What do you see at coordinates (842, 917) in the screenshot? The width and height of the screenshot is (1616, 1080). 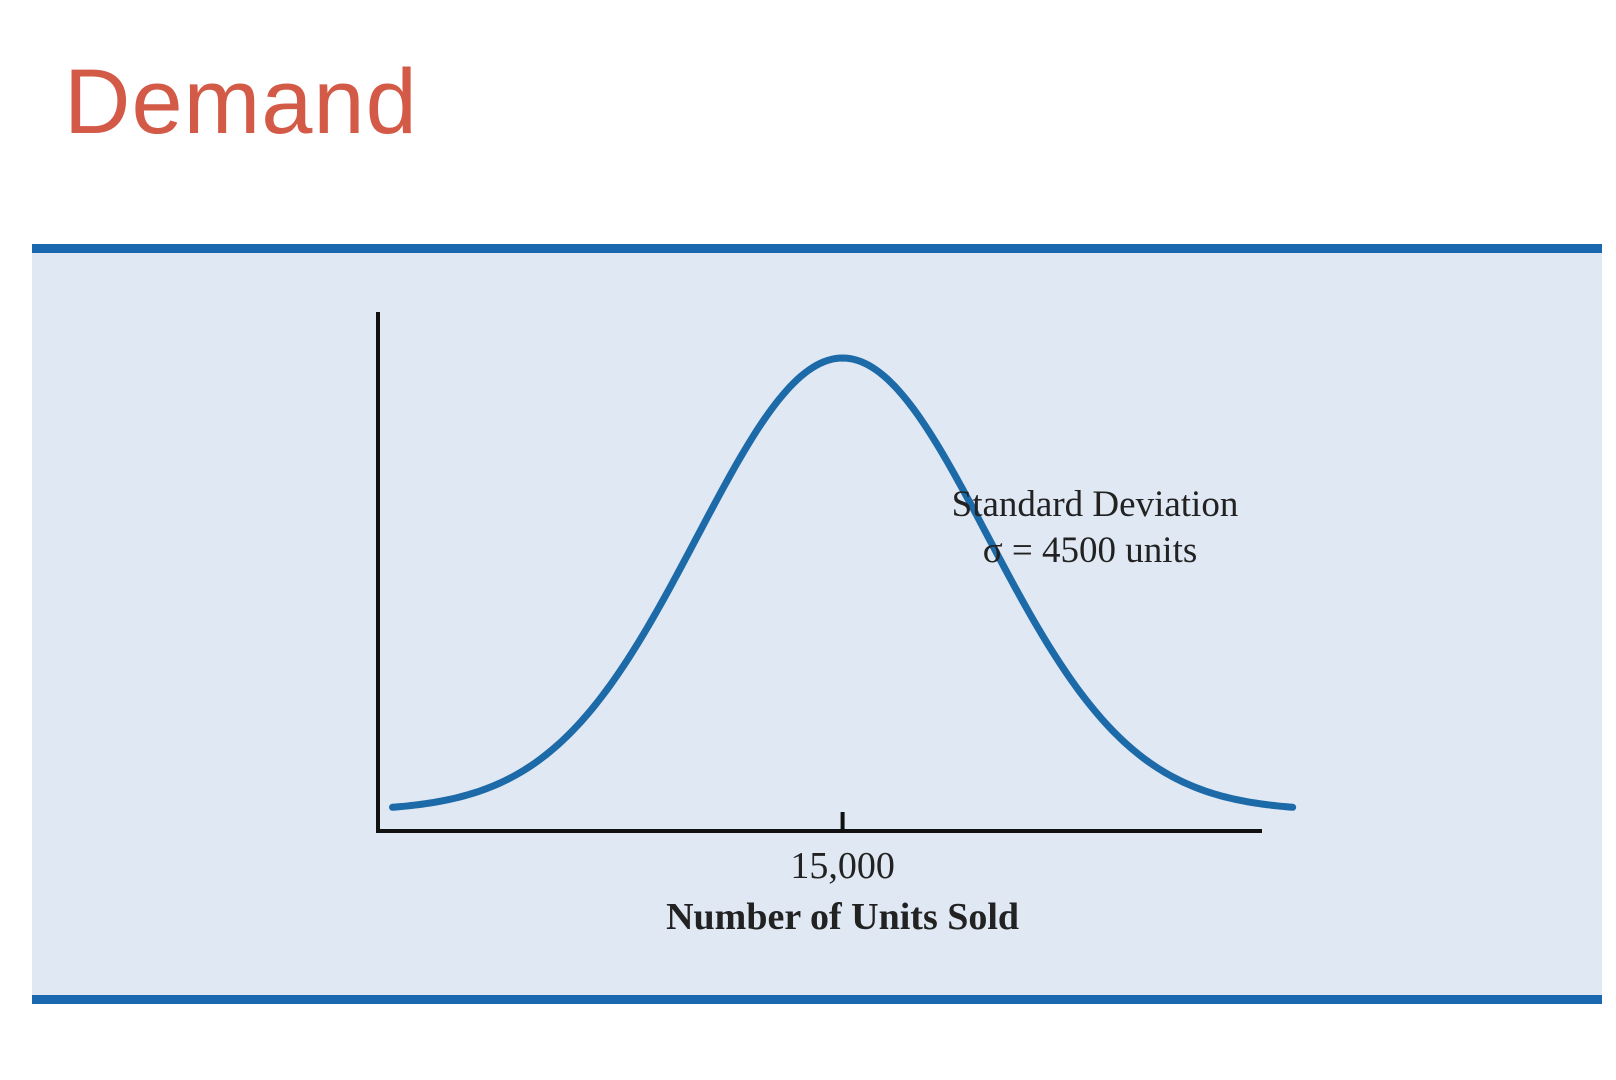 I see `x-axis-label: Number of Units Sold` at bounding box center [842, 917].